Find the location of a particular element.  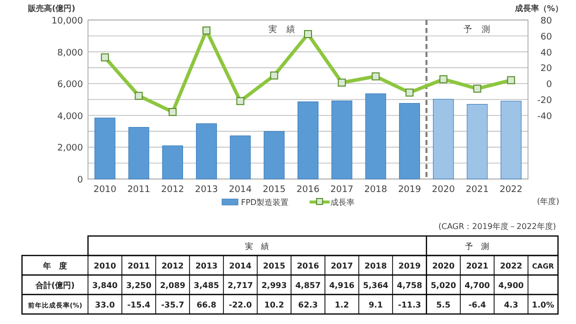

data-label: 2,993 is located at coordinates (274, 285).